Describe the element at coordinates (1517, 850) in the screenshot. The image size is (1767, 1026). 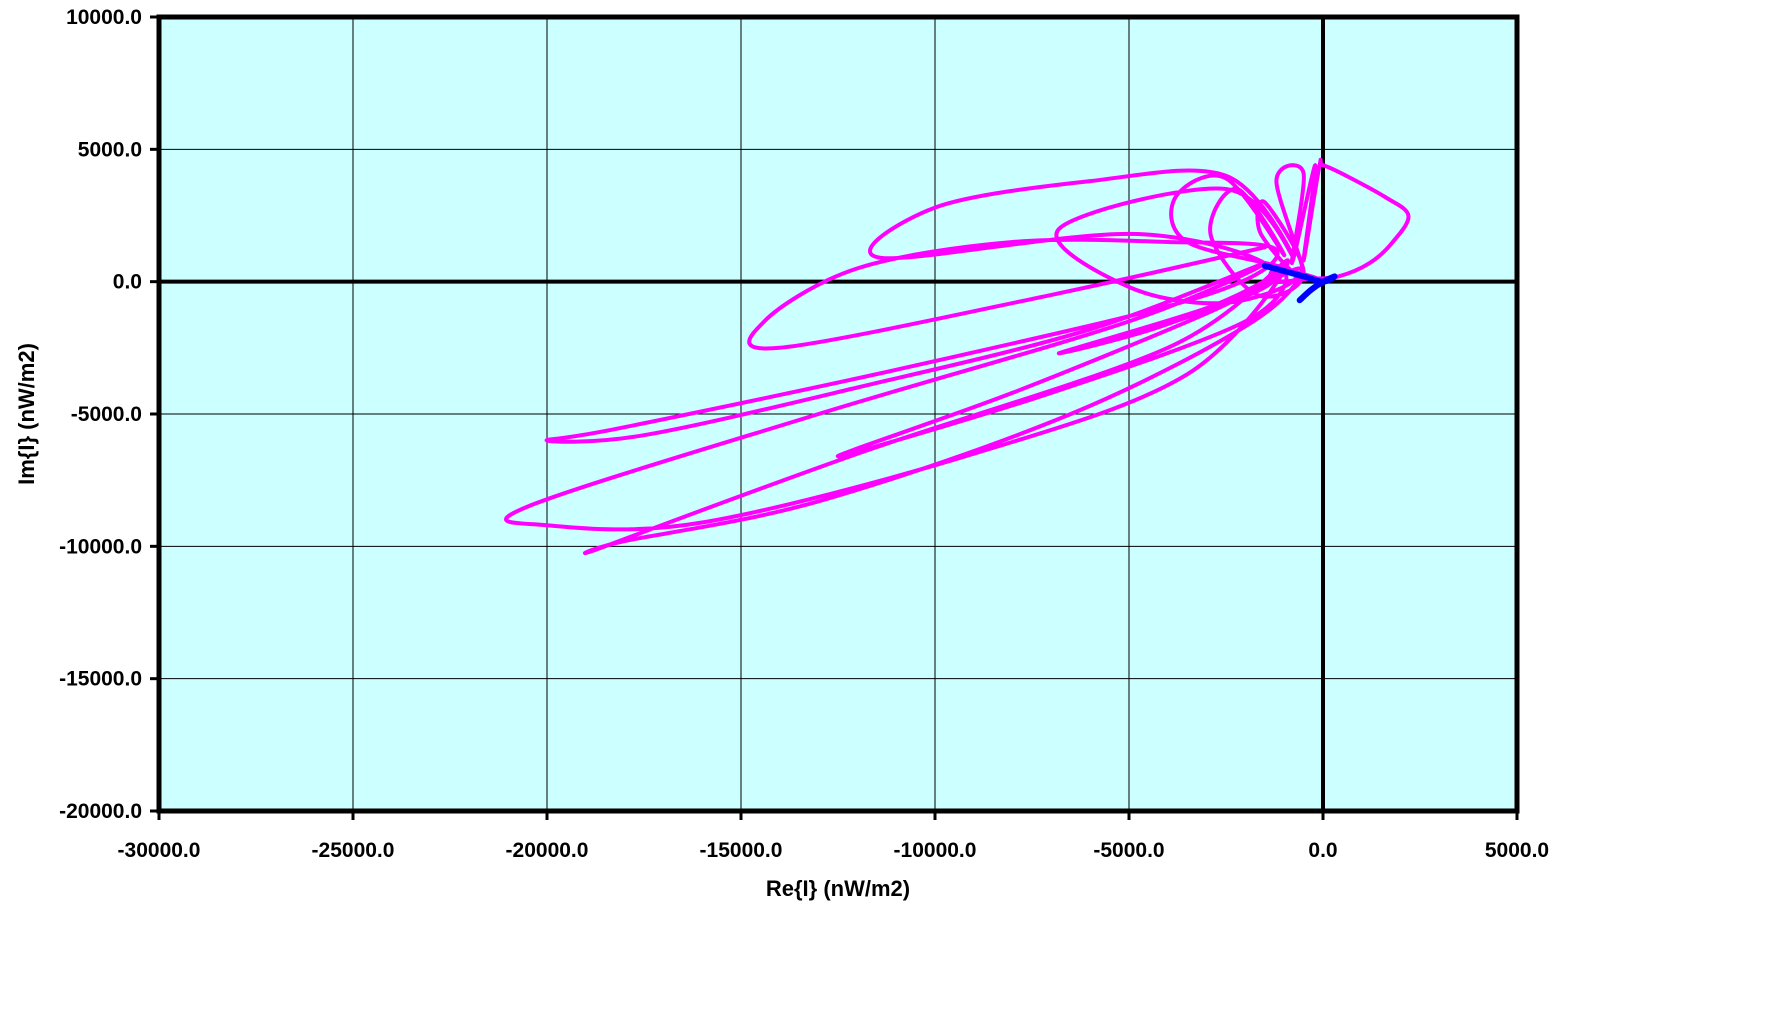
I see `x-tick-label: 5000.0` at that location.